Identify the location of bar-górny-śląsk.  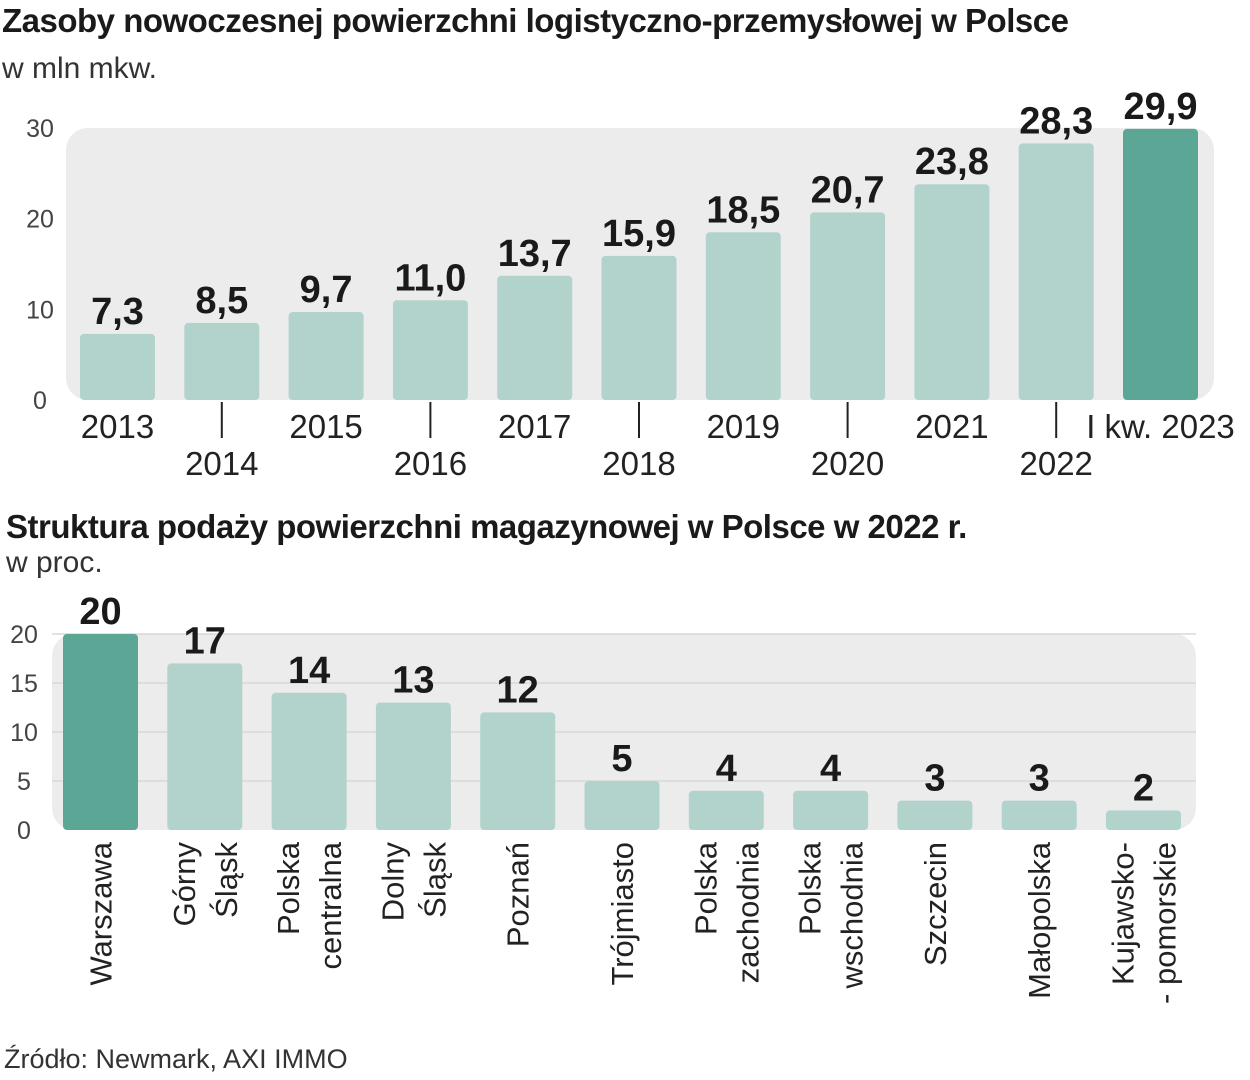
(205, 746).